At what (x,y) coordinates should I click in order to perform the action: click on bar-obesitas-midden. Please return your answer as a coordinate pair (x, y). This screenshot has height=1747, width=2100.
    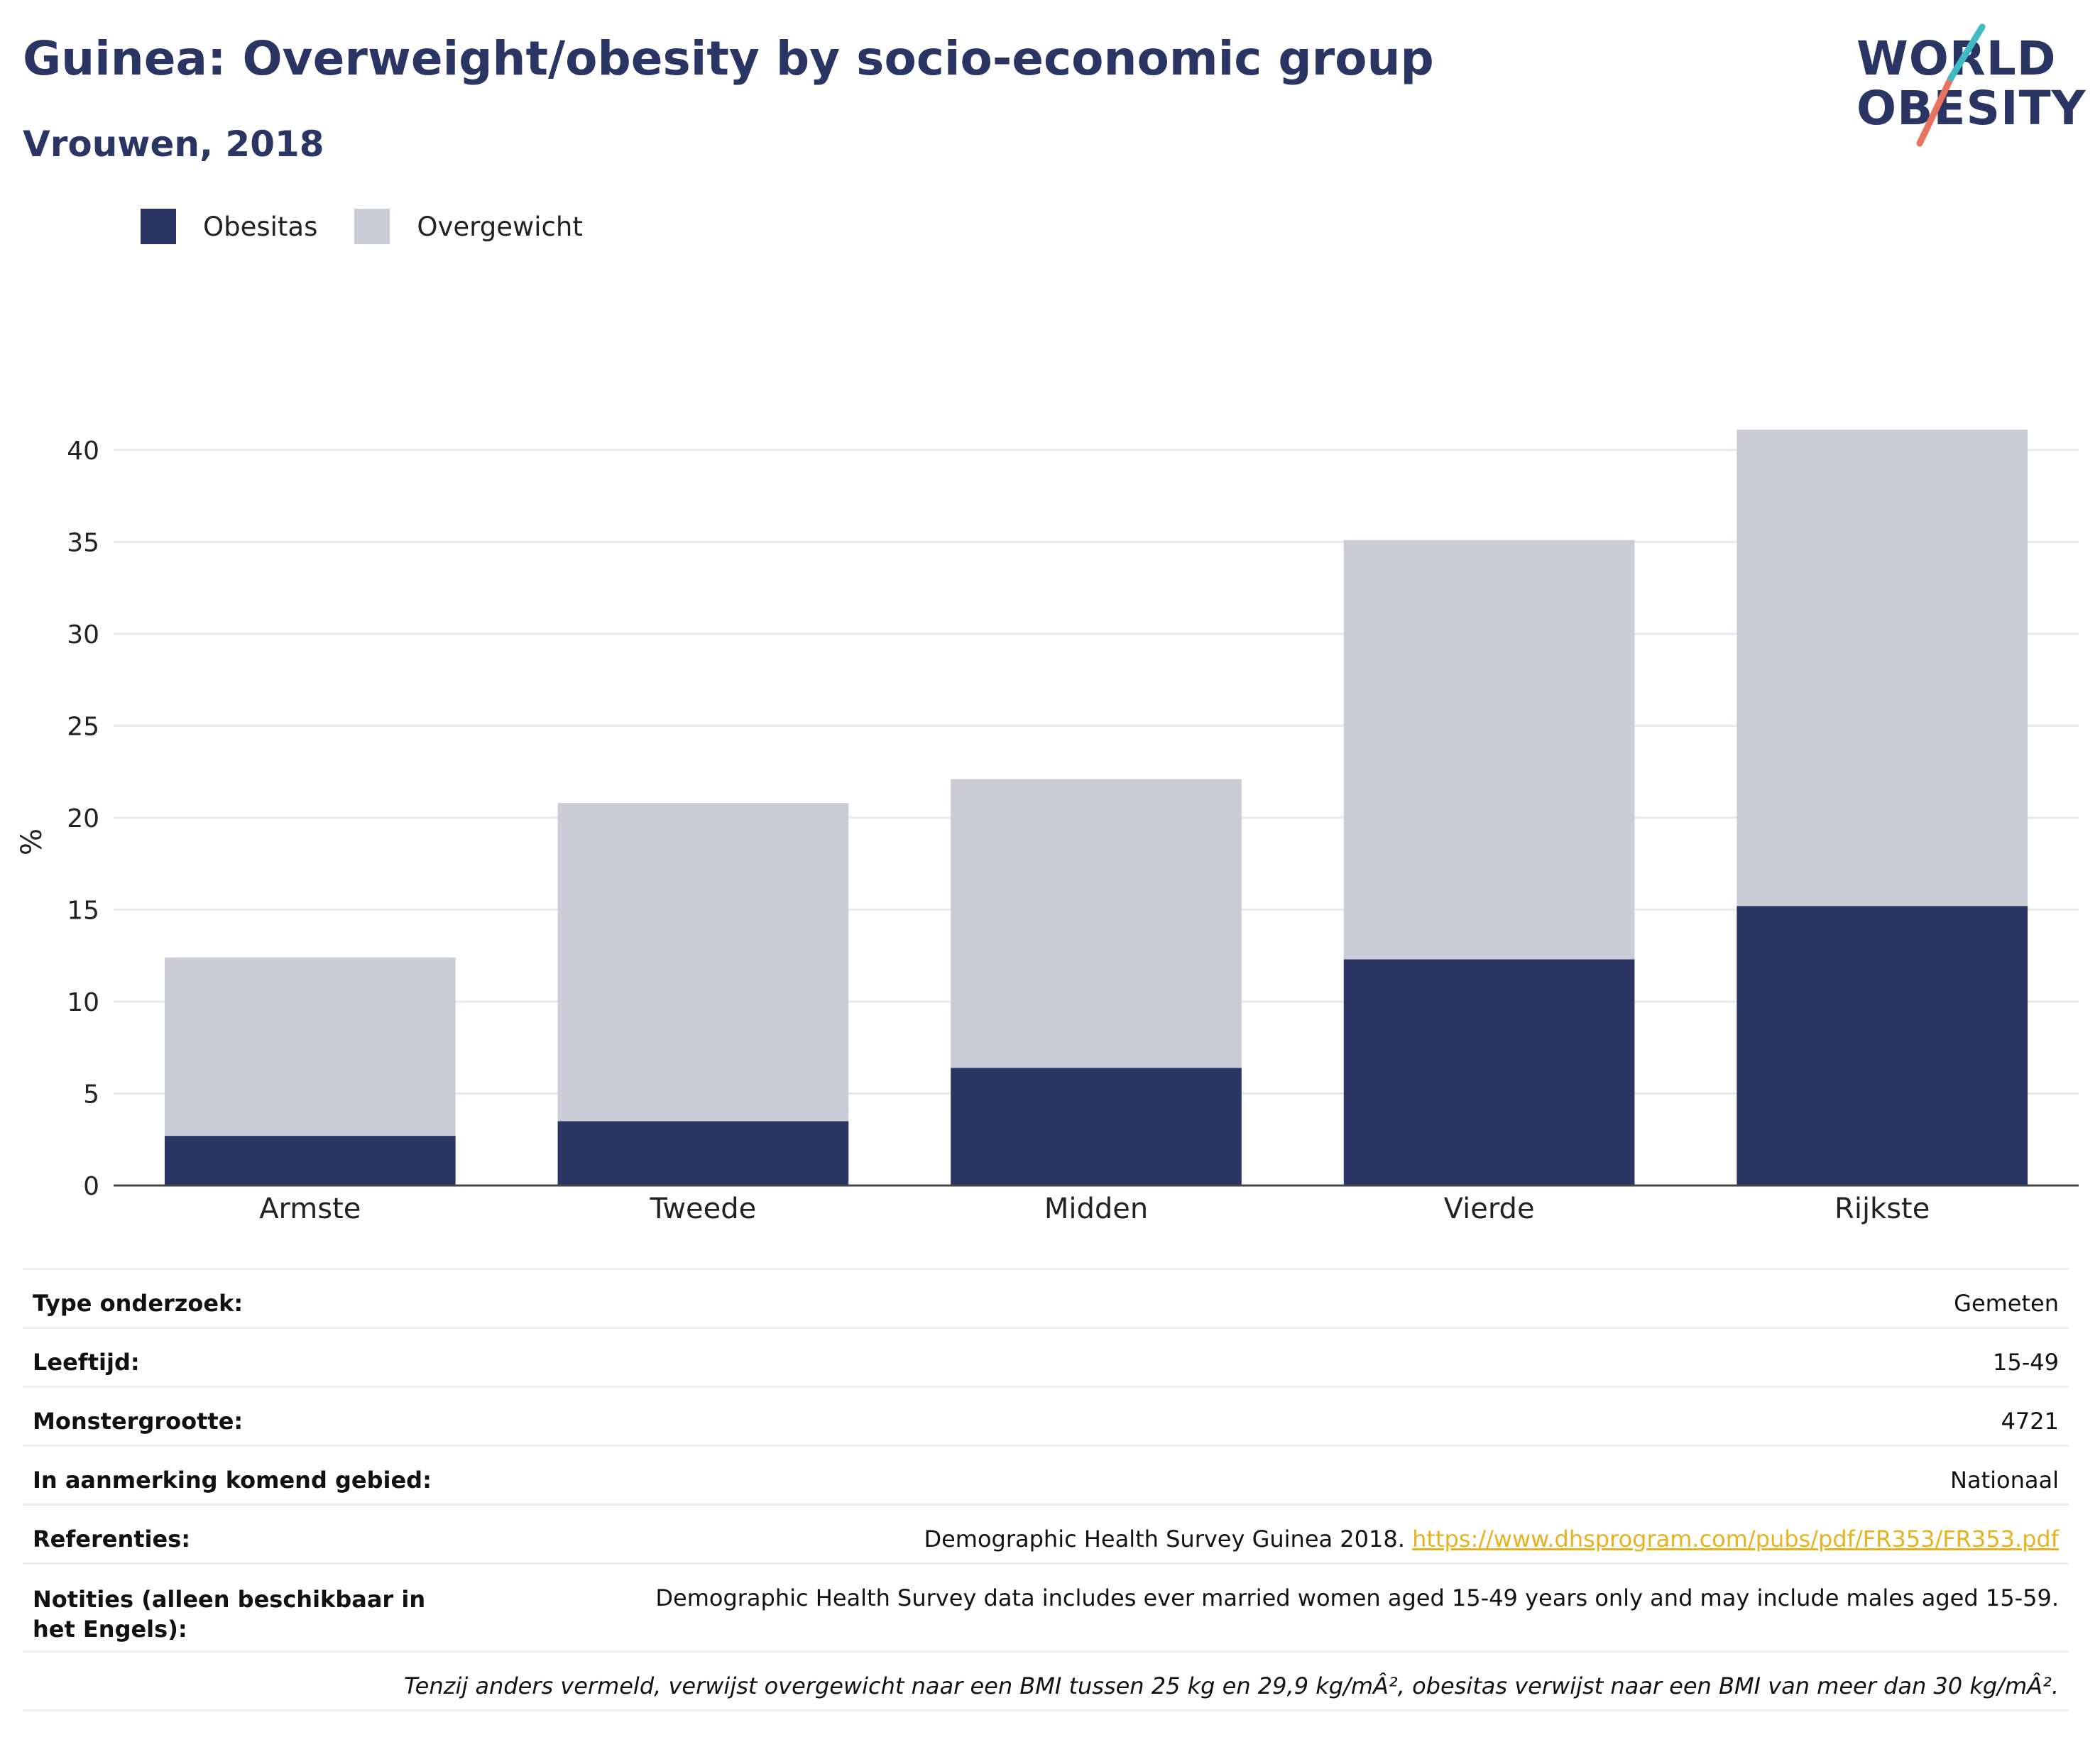
    Looking at the image, I should click on (1096, 1126).